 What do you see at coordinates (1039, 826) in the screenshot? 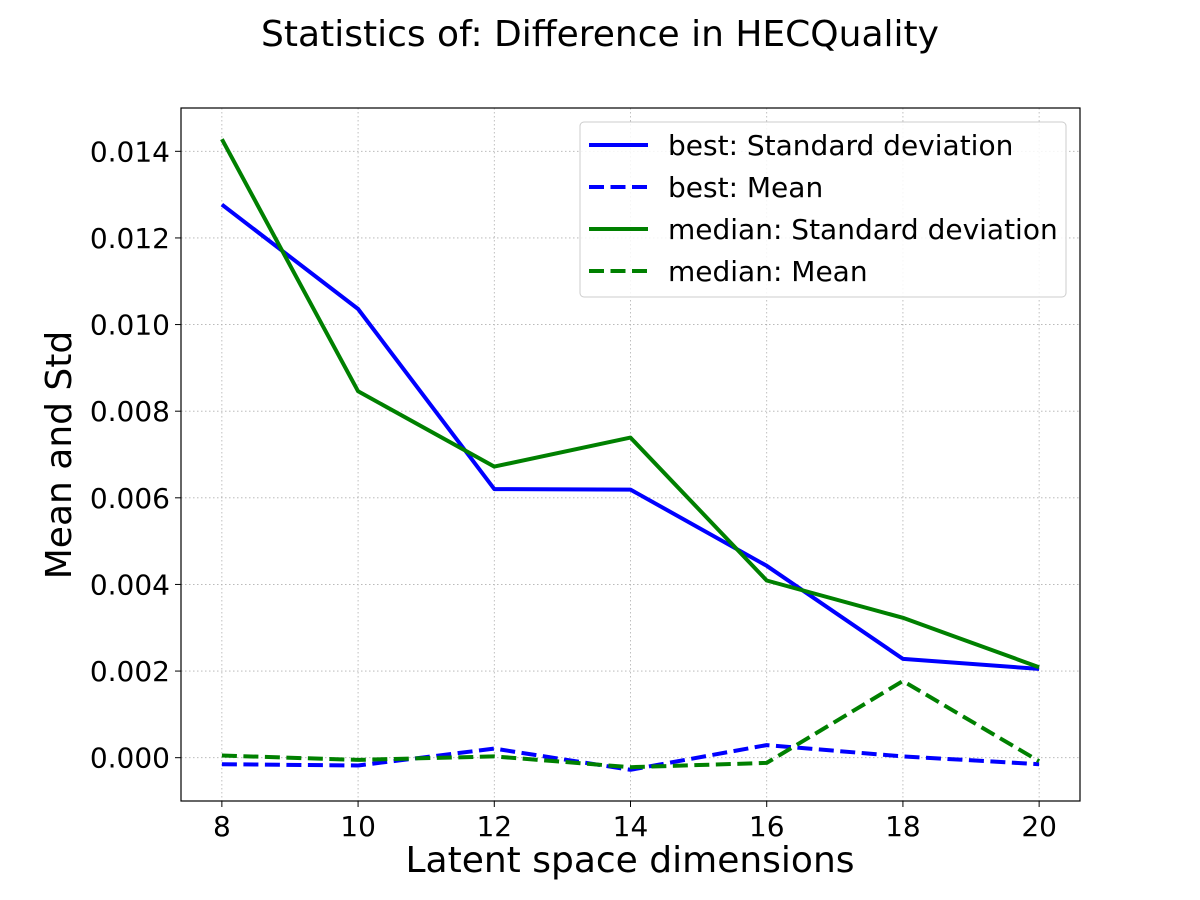
I see `x-tick-label: 20` at bounding box center [1039, 826].